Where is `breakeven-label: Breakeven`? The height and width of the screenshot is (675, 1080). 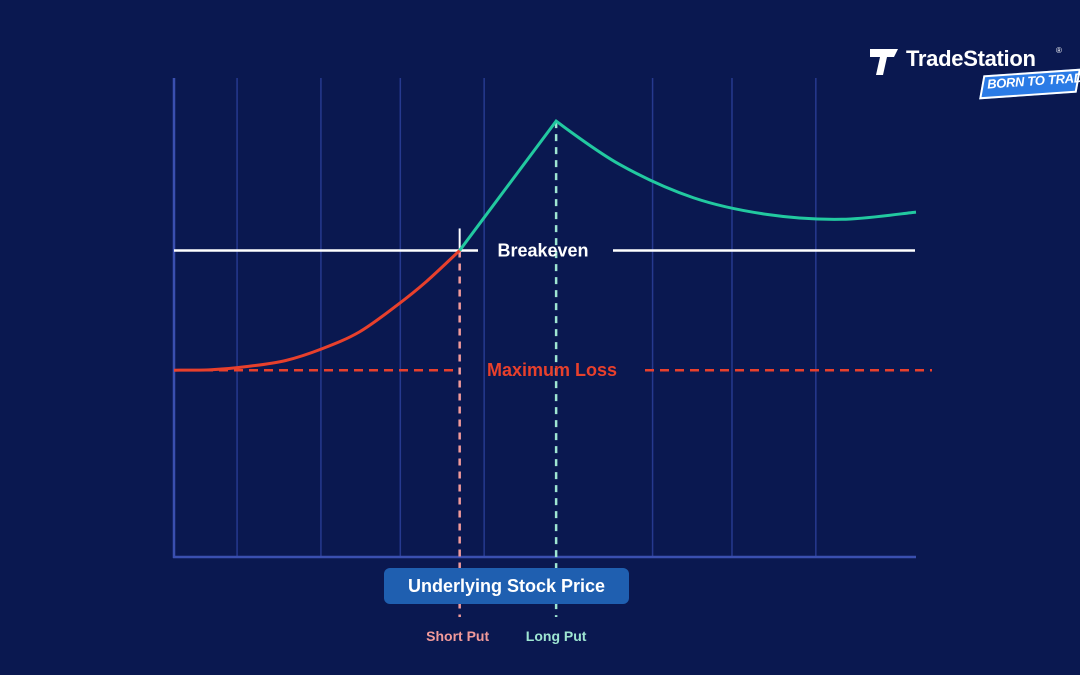
breakeven-label: Breakeven is located at coordinates (542, 250).